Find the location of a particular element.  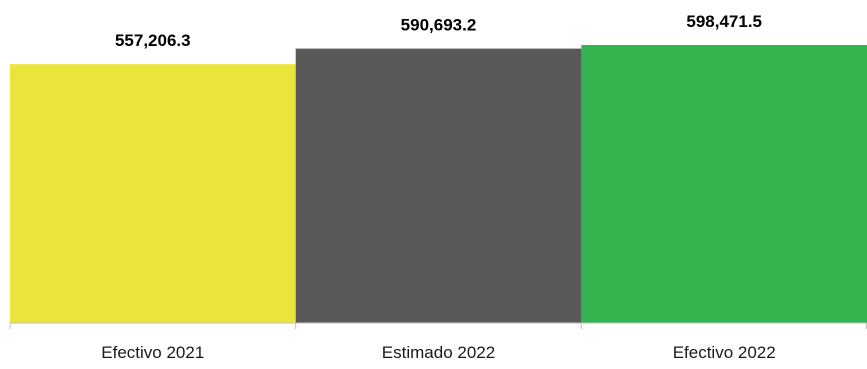

bar-value-label-2: 590,693.2 is located at coordinates (439, 25).